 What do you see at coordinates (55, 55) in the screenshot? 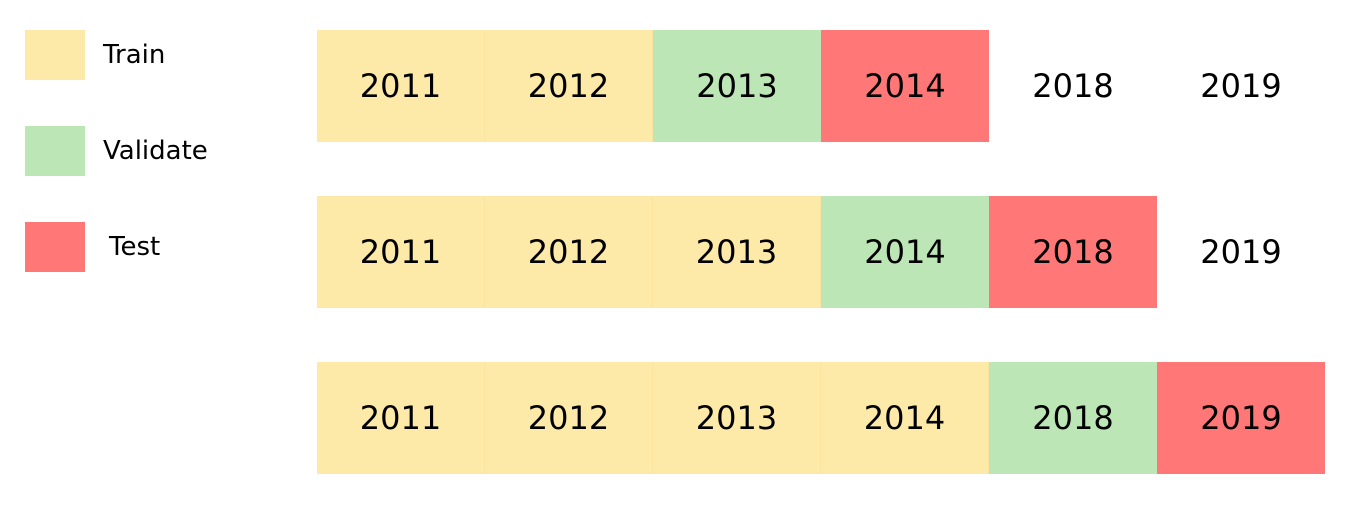
I see `train-swatch` at bounding box center [55, 55].